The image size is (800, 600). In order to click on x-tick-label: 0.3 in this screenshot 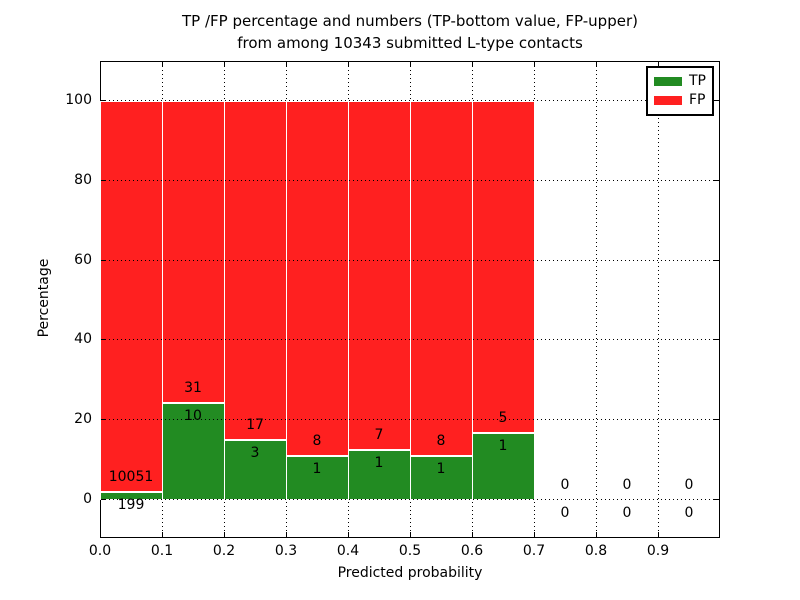, I will do `click(286, 551)`.